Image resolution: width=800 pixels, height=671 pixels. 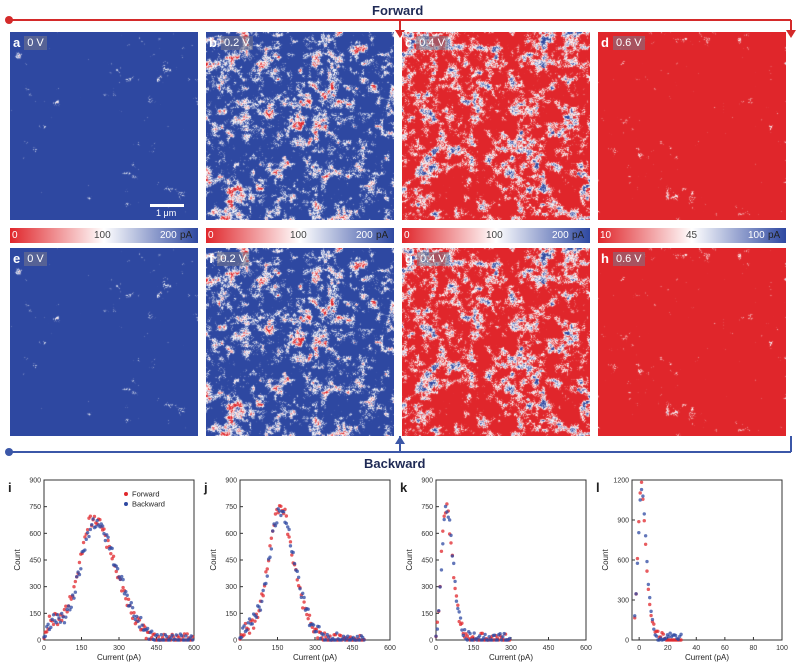 I want to click on x-tick-label: 600, so click(x=194, y=648).